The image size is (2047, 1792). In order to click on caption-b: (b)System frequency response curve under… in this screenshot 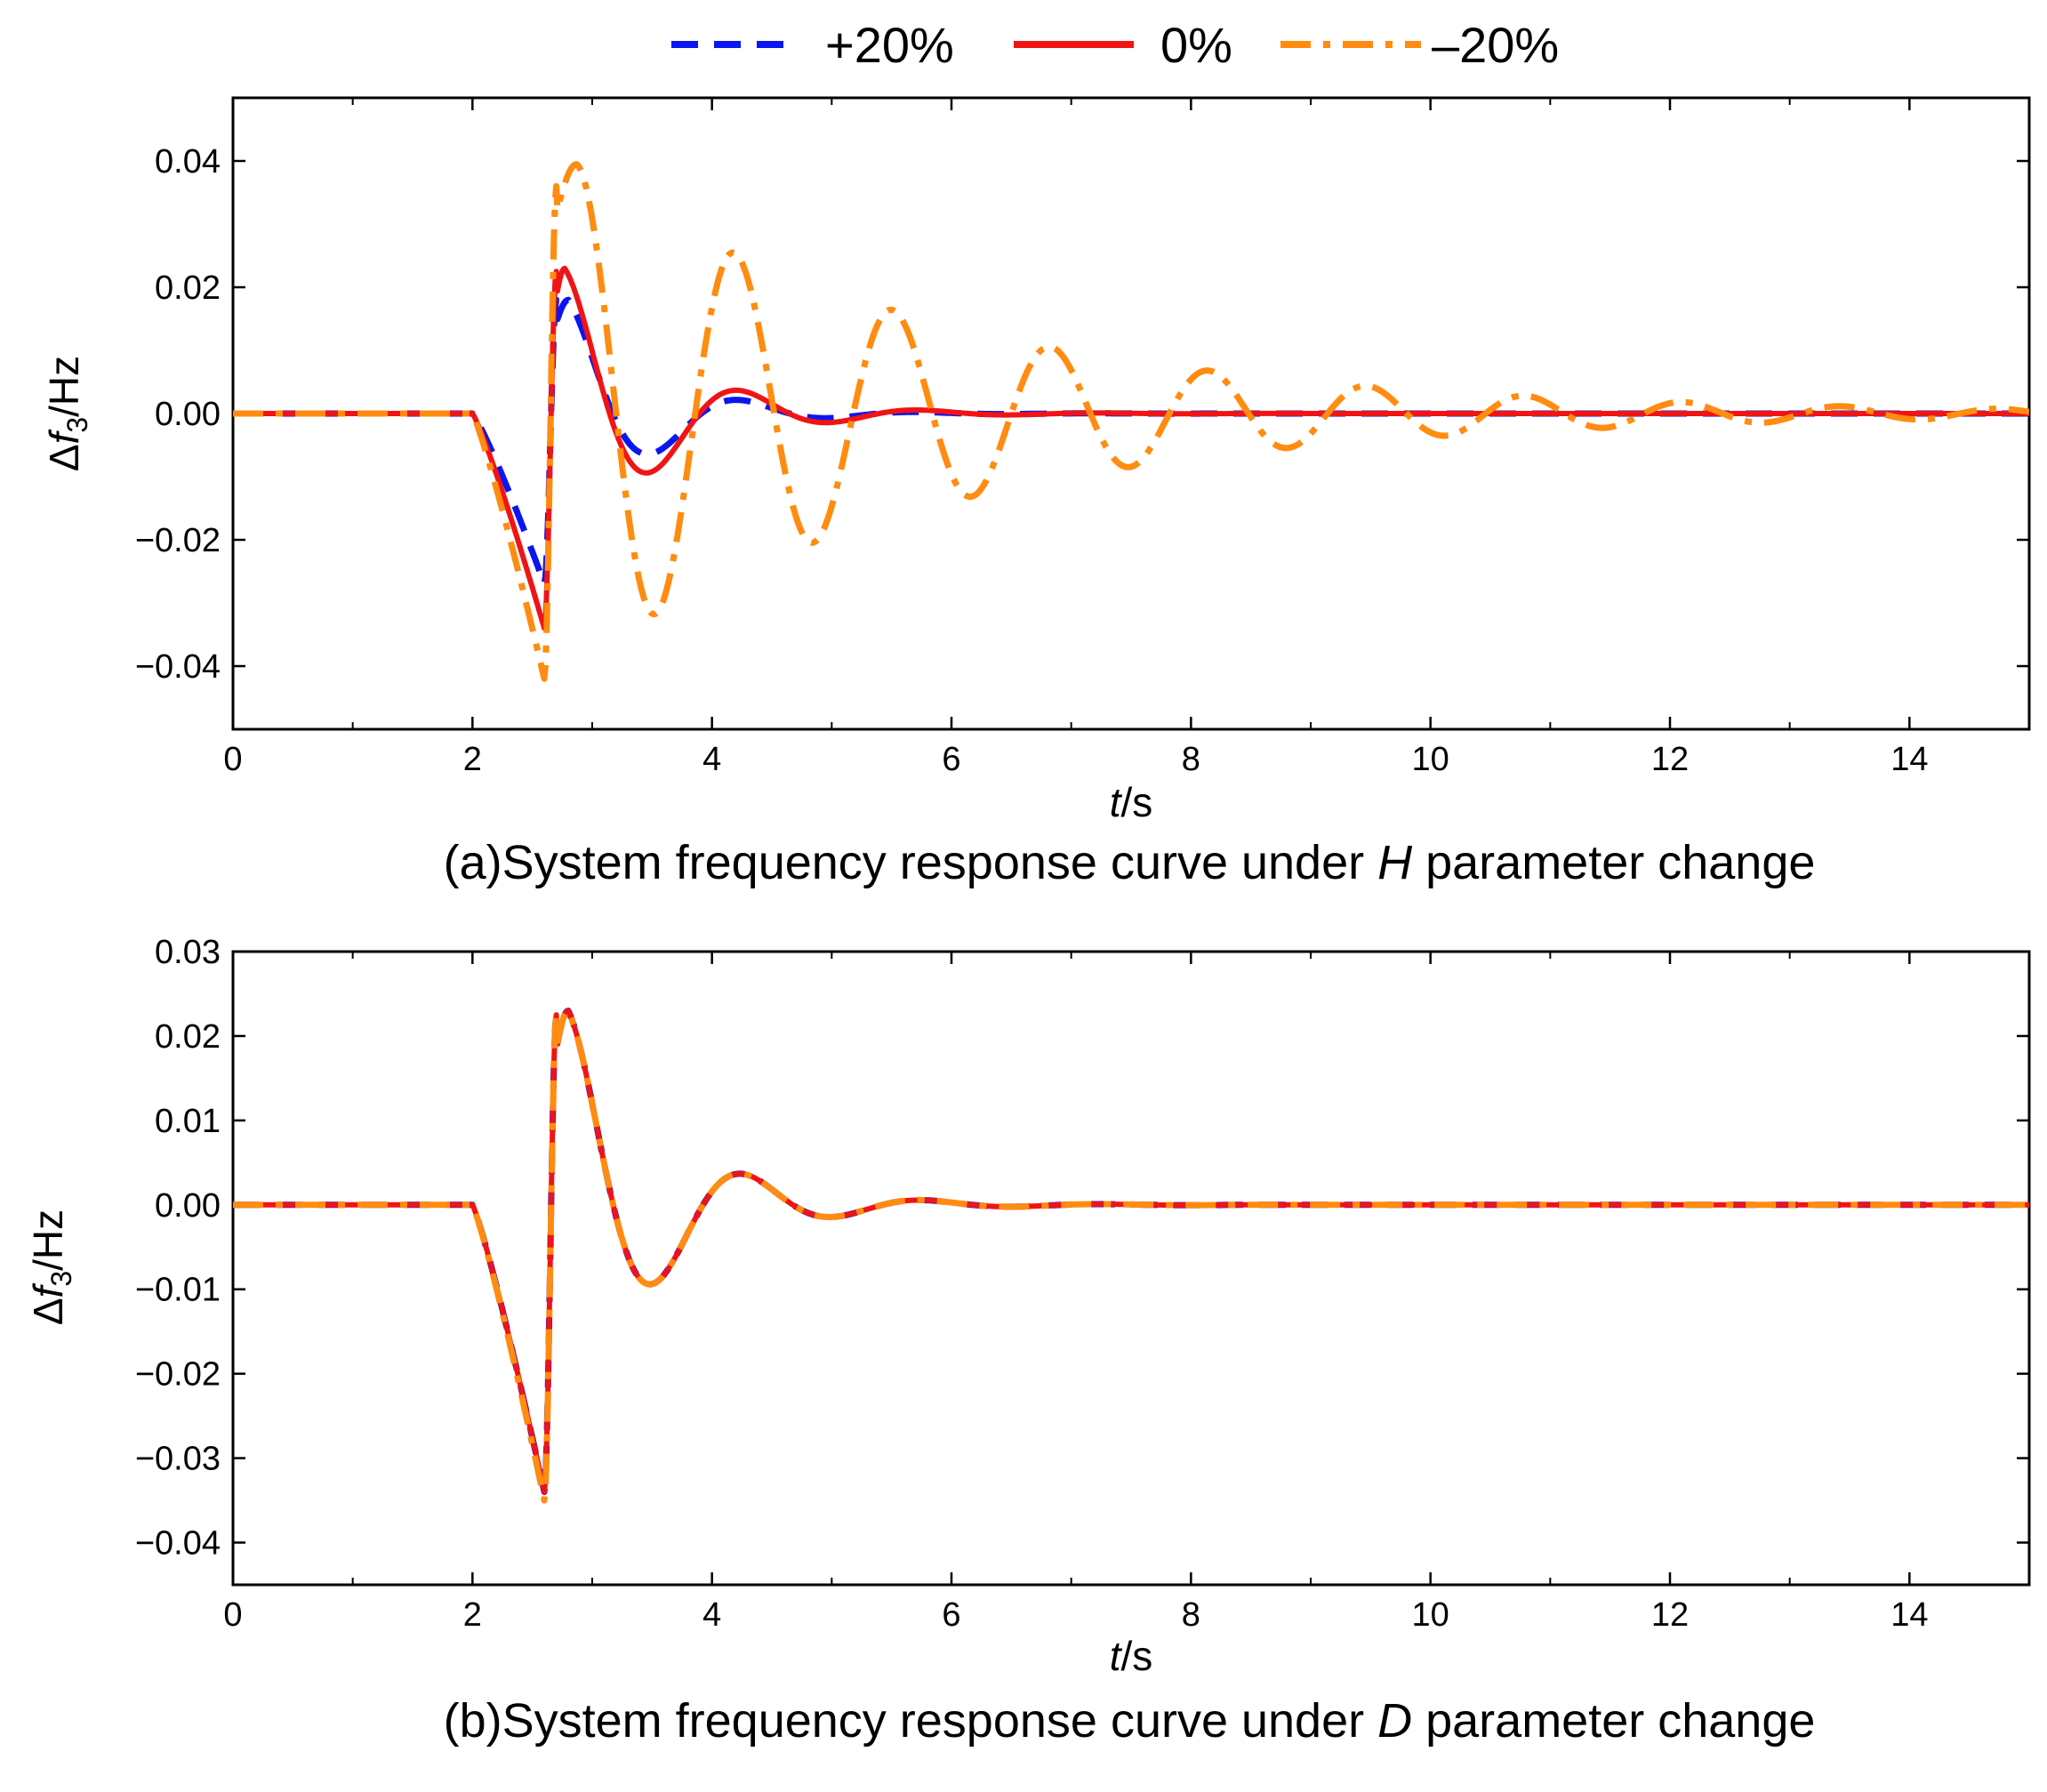, I will do `click(1130, 1721)`.